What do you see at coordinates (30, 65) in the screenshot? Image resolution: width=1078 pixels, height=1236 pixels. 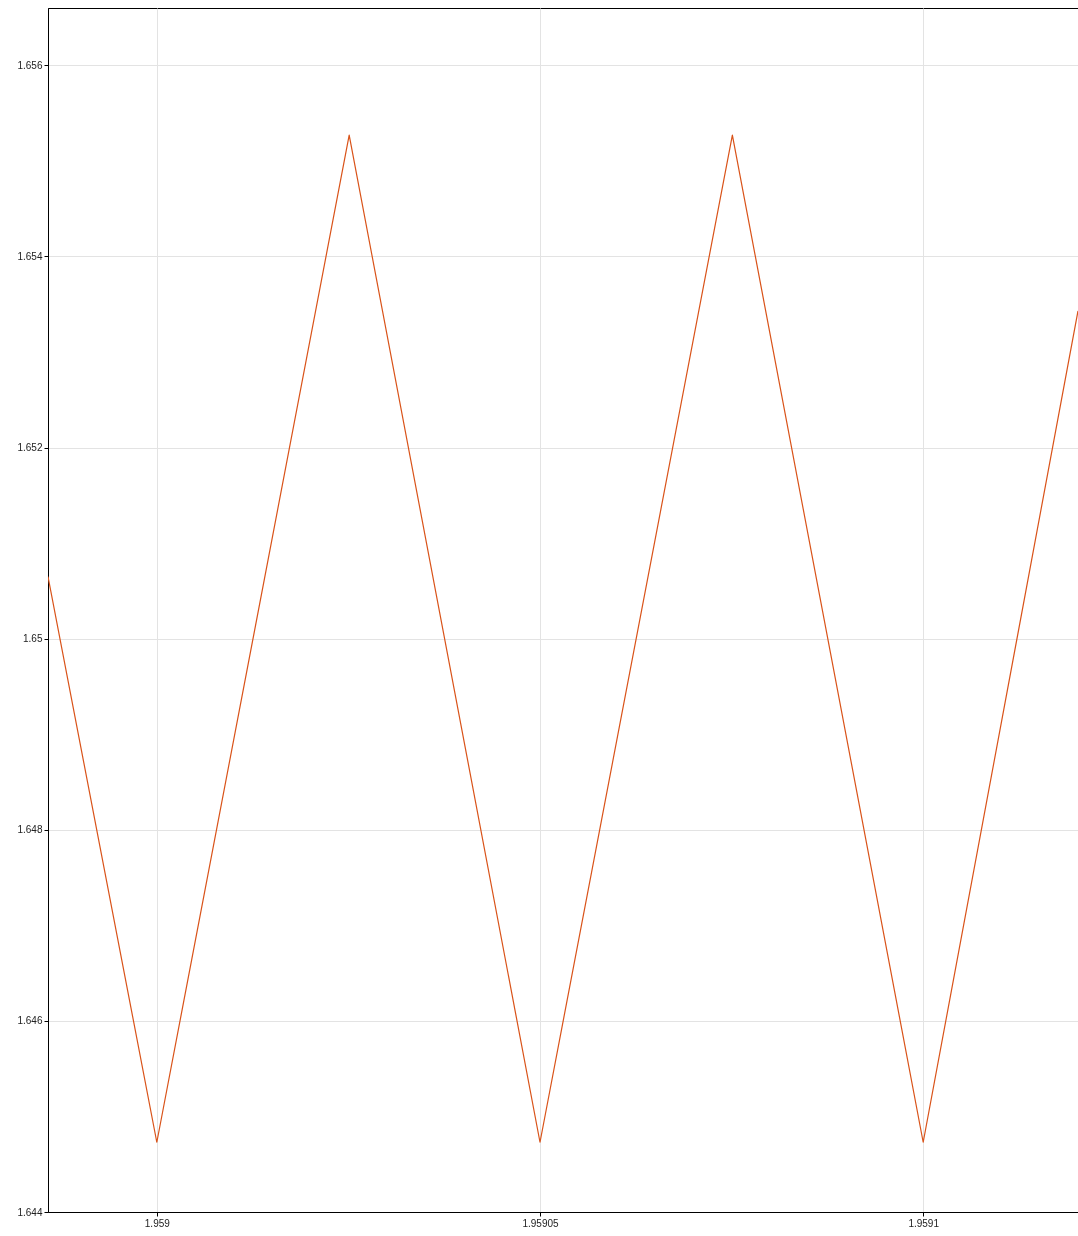 I see `y-tick-label: 1.656` at bounding box center [30, 65].